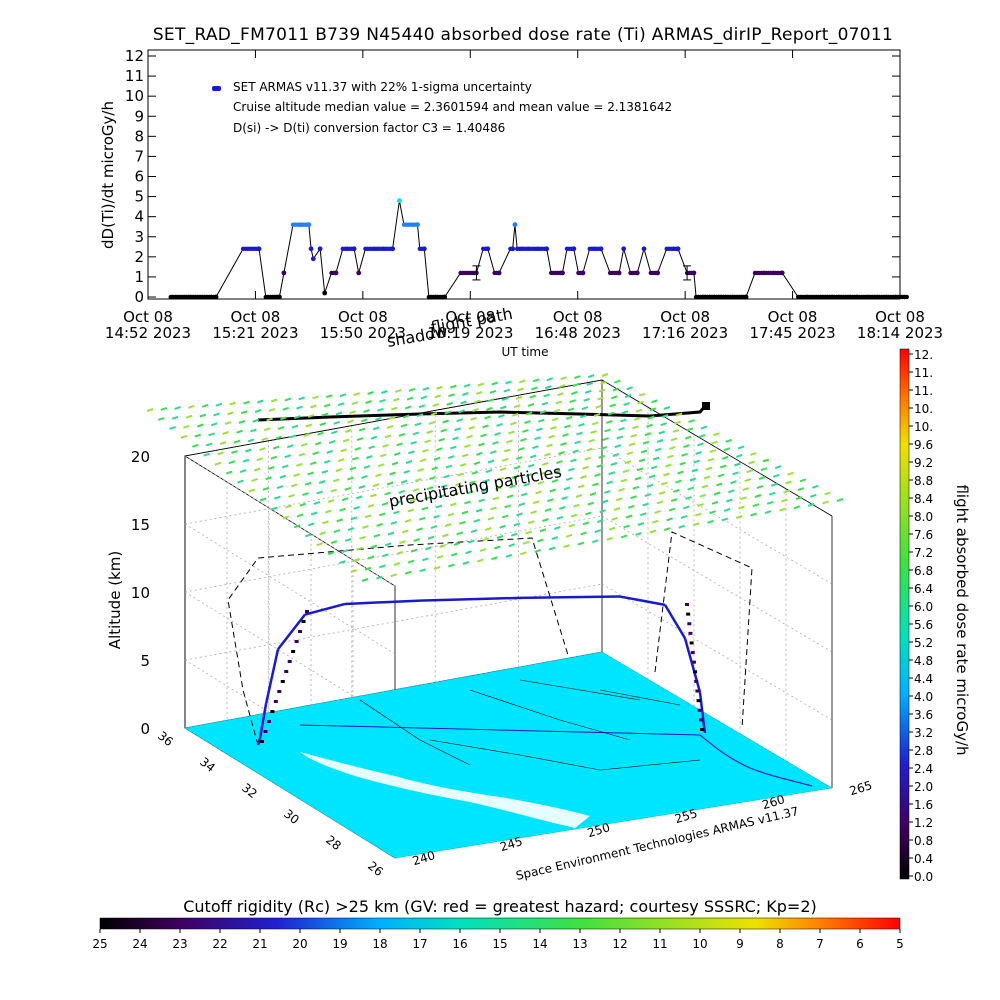 The height and width of the screenshot is (1000, 1000). I want to click on rc-colorbar-tick-label: 24, so click(139, 944).